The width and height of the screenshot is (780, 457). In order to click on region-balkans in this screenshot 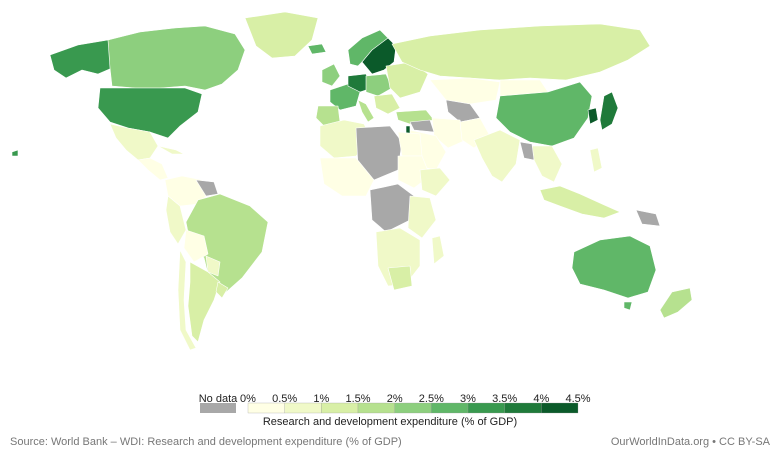, I will do `click(387, 104)`.